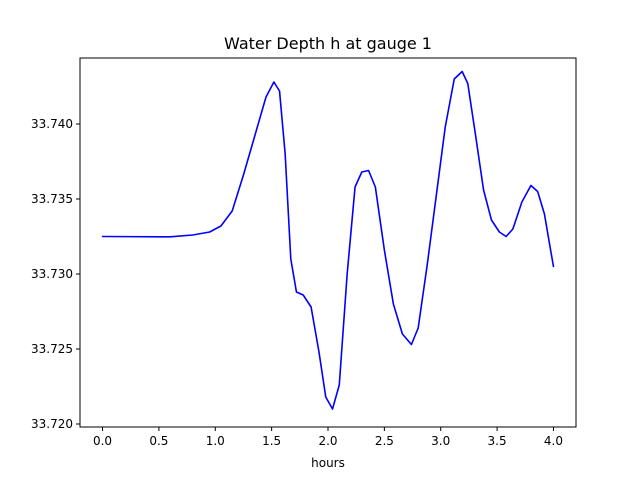 This screenshot has height=485, width=640. Describe the element at coordinates (52, 349) in the screenshot. I see `y-tick-label: 33.725` at that location.